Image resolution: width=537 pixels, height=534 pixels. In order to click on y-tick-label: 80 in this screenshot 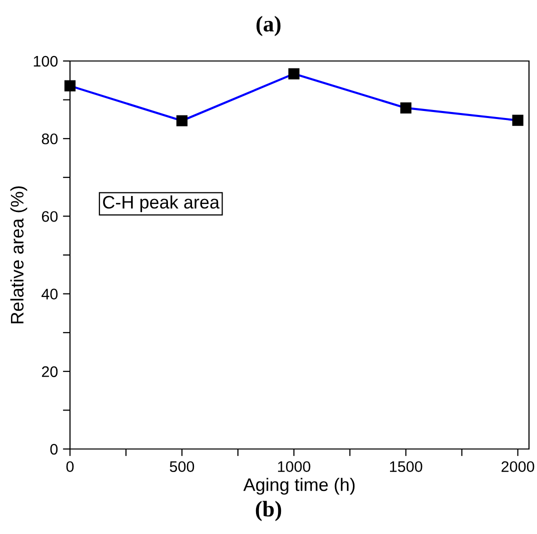, I will do `click(50, 138)`.